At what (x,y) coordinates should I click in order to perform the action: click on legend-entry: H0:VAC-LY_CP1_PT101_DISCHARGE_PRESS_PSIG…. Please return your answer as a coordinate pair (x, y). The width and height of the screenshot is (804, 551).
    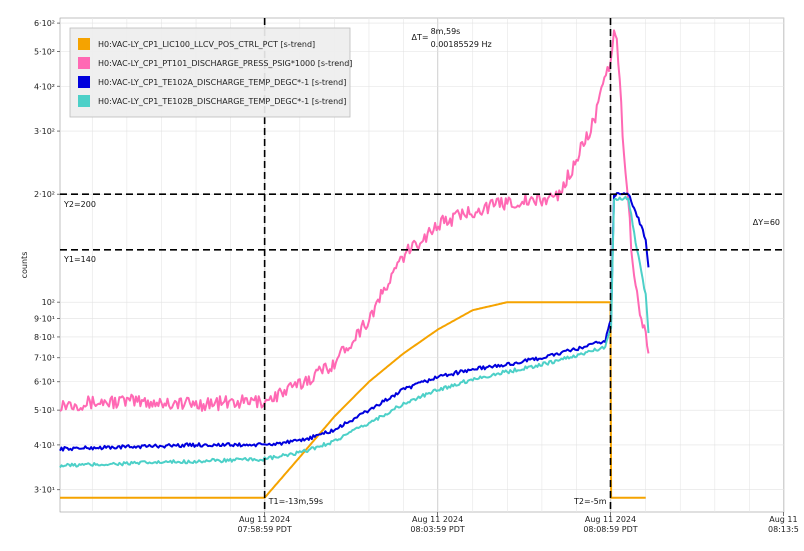
    Looking at the image, I should click on (225, 63).